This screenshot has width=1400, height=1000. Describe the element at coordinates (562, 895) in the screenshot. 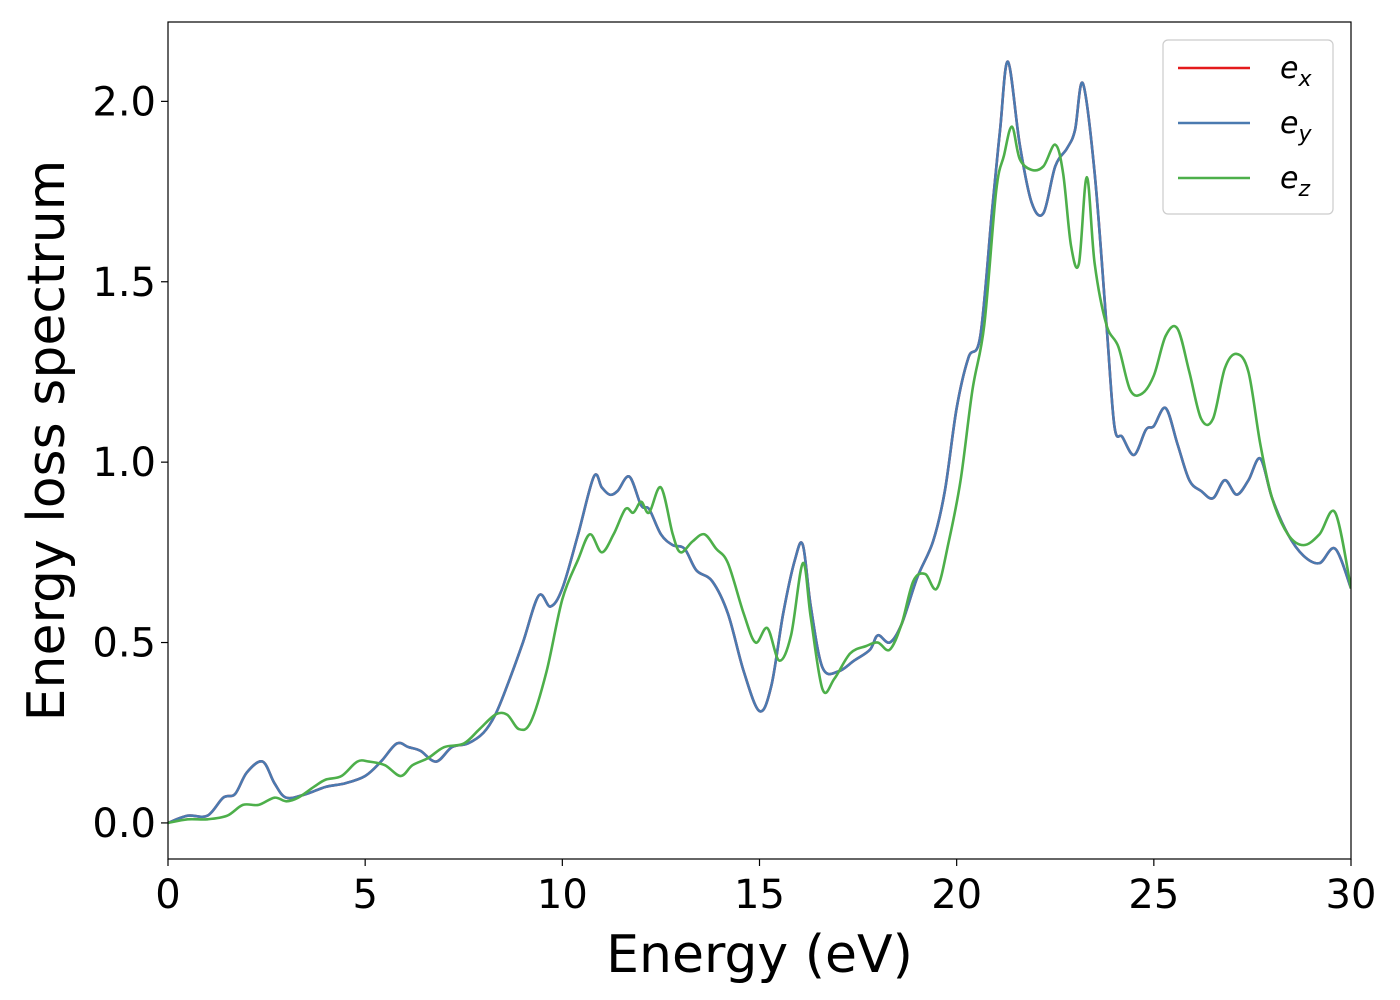

I see `x-tick-label: 10` at that location.